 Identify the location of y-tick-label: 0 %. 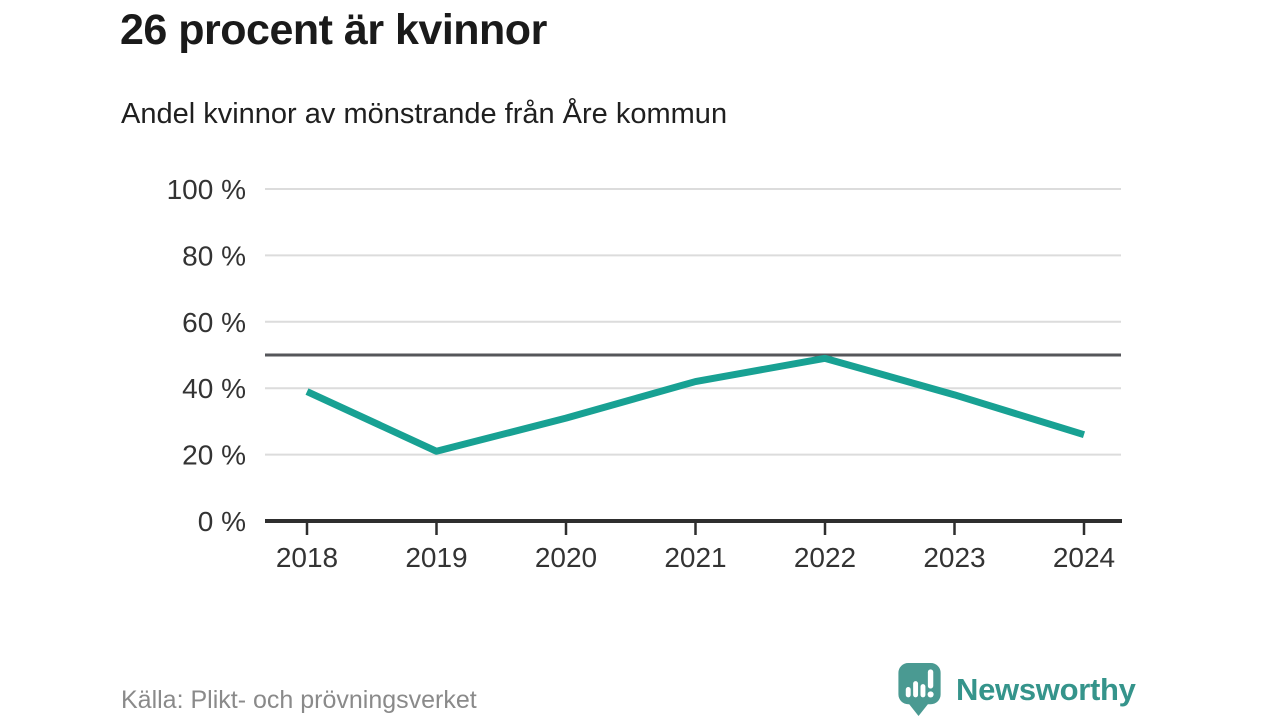
(222, 521).